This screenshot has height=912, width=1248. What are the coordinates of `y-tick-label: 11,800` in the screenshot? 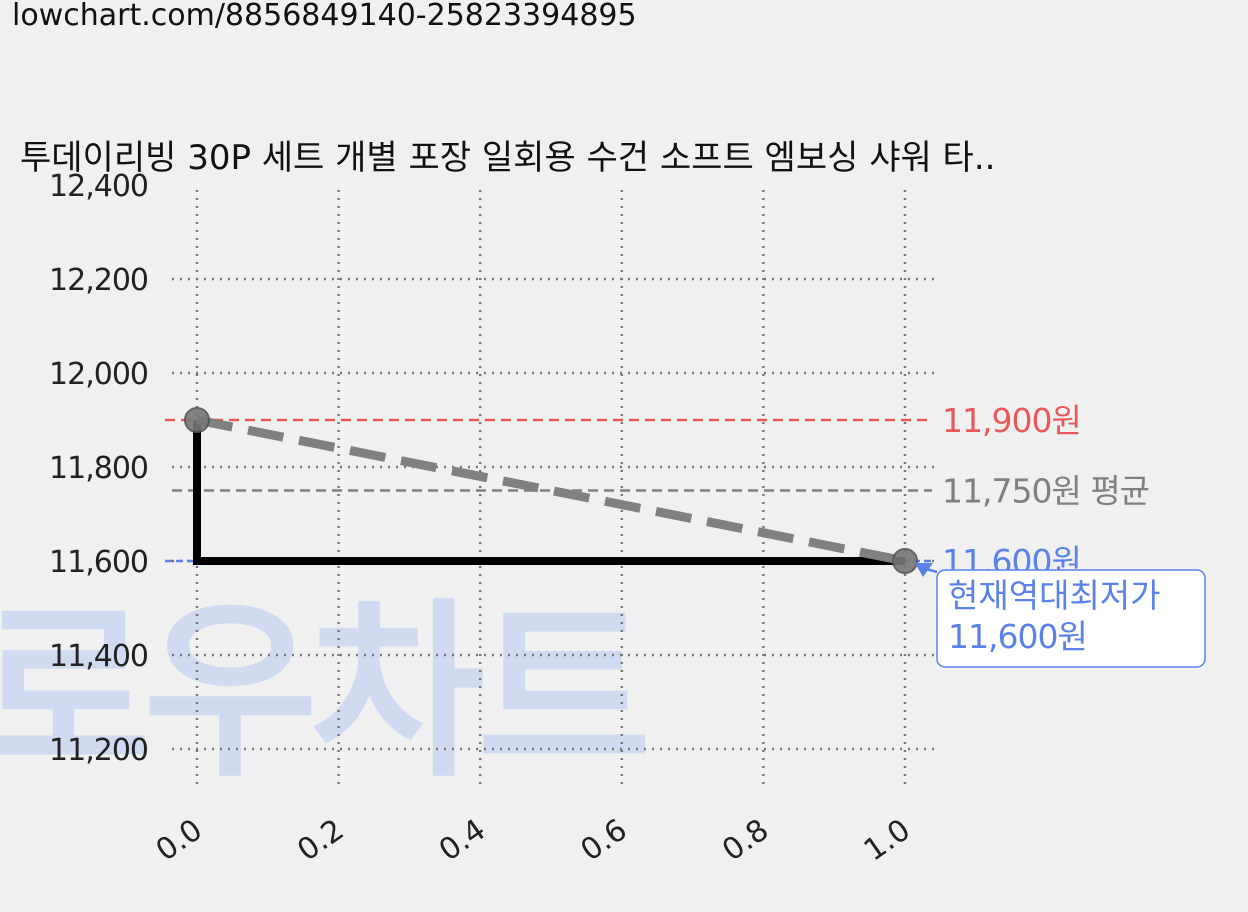 It's located at (98, 468).